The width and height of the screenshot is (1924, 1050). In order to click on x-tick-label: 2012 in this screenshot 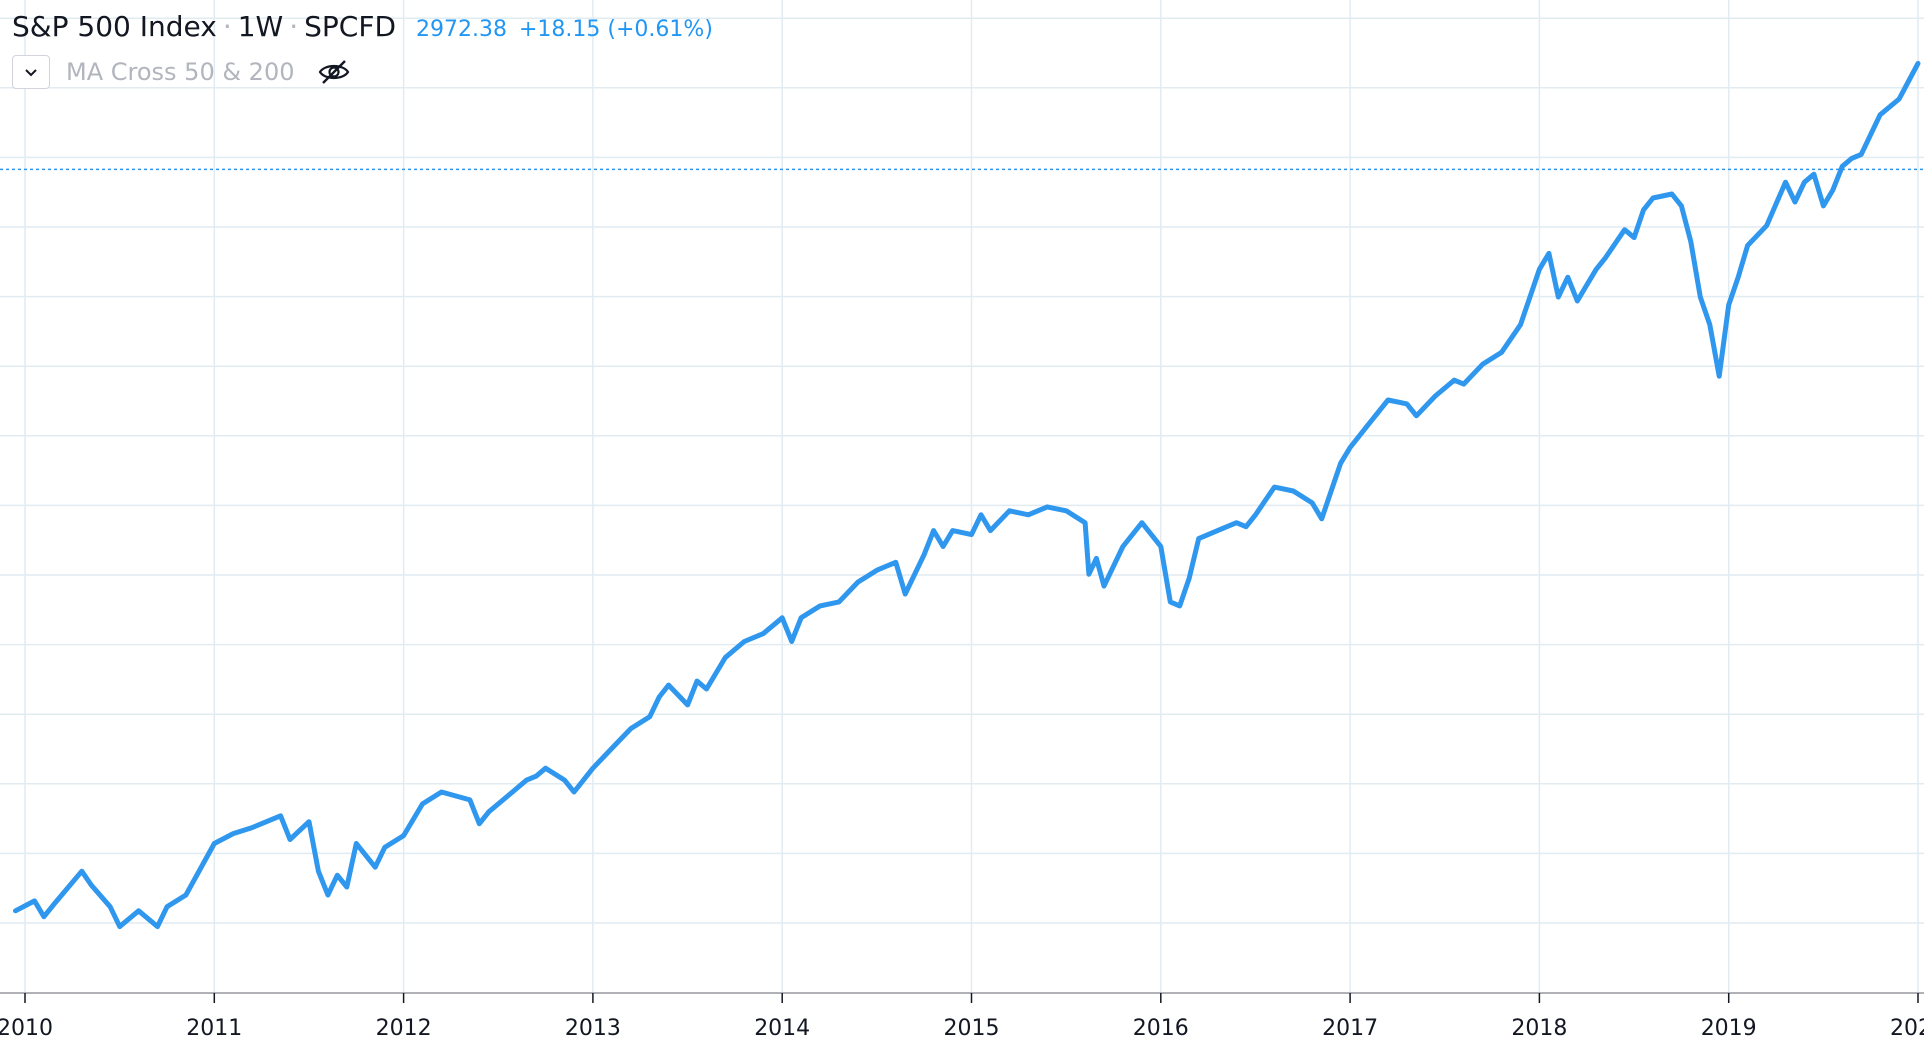, I will do `click(404, 1028)`.